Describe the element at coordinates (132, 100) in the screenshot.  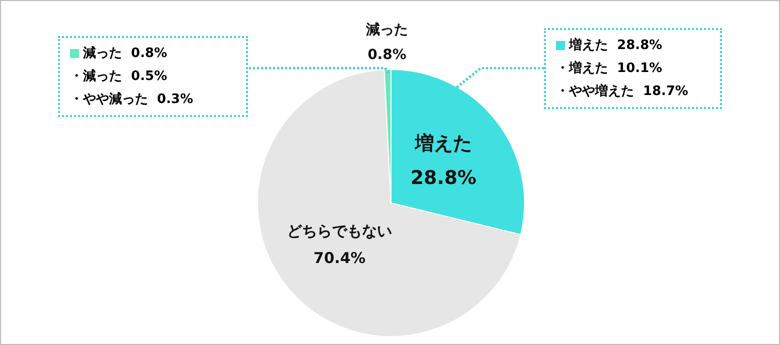
I see `text: ・やや減った 0.3%` at that location.